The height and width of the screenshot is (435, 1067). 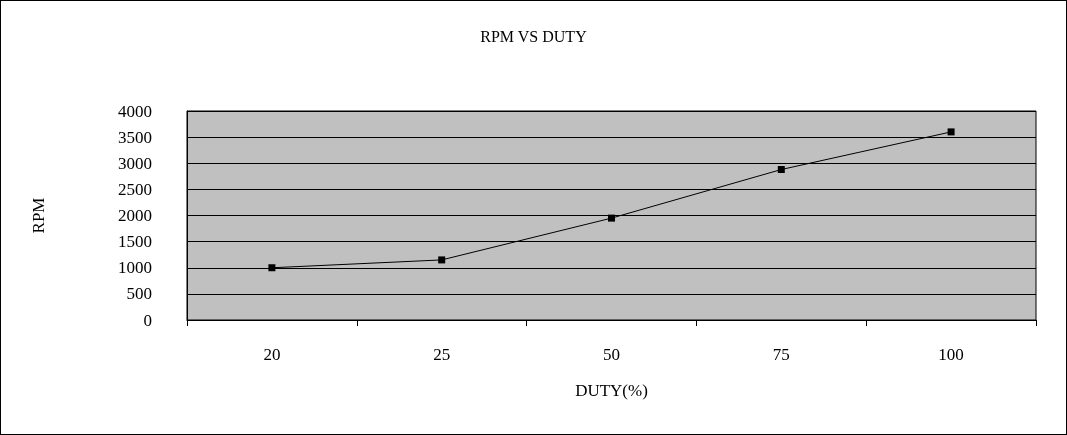 I want to click on y-tick-label: 0, so click(x=147, y=320).